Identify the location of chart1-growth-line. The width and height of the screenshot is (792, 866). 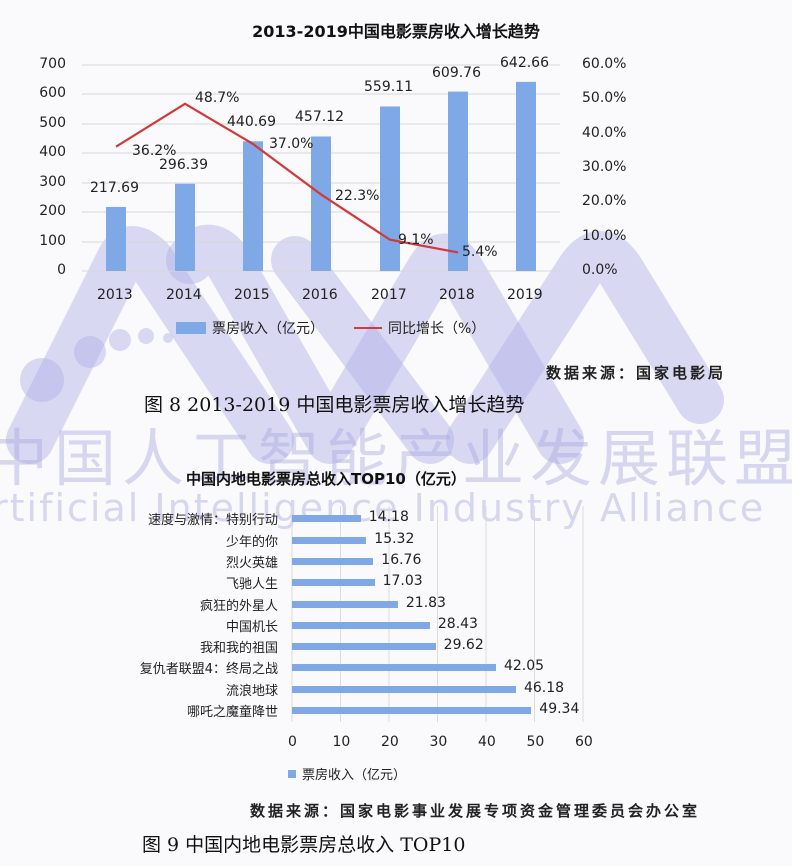
(287, 178).